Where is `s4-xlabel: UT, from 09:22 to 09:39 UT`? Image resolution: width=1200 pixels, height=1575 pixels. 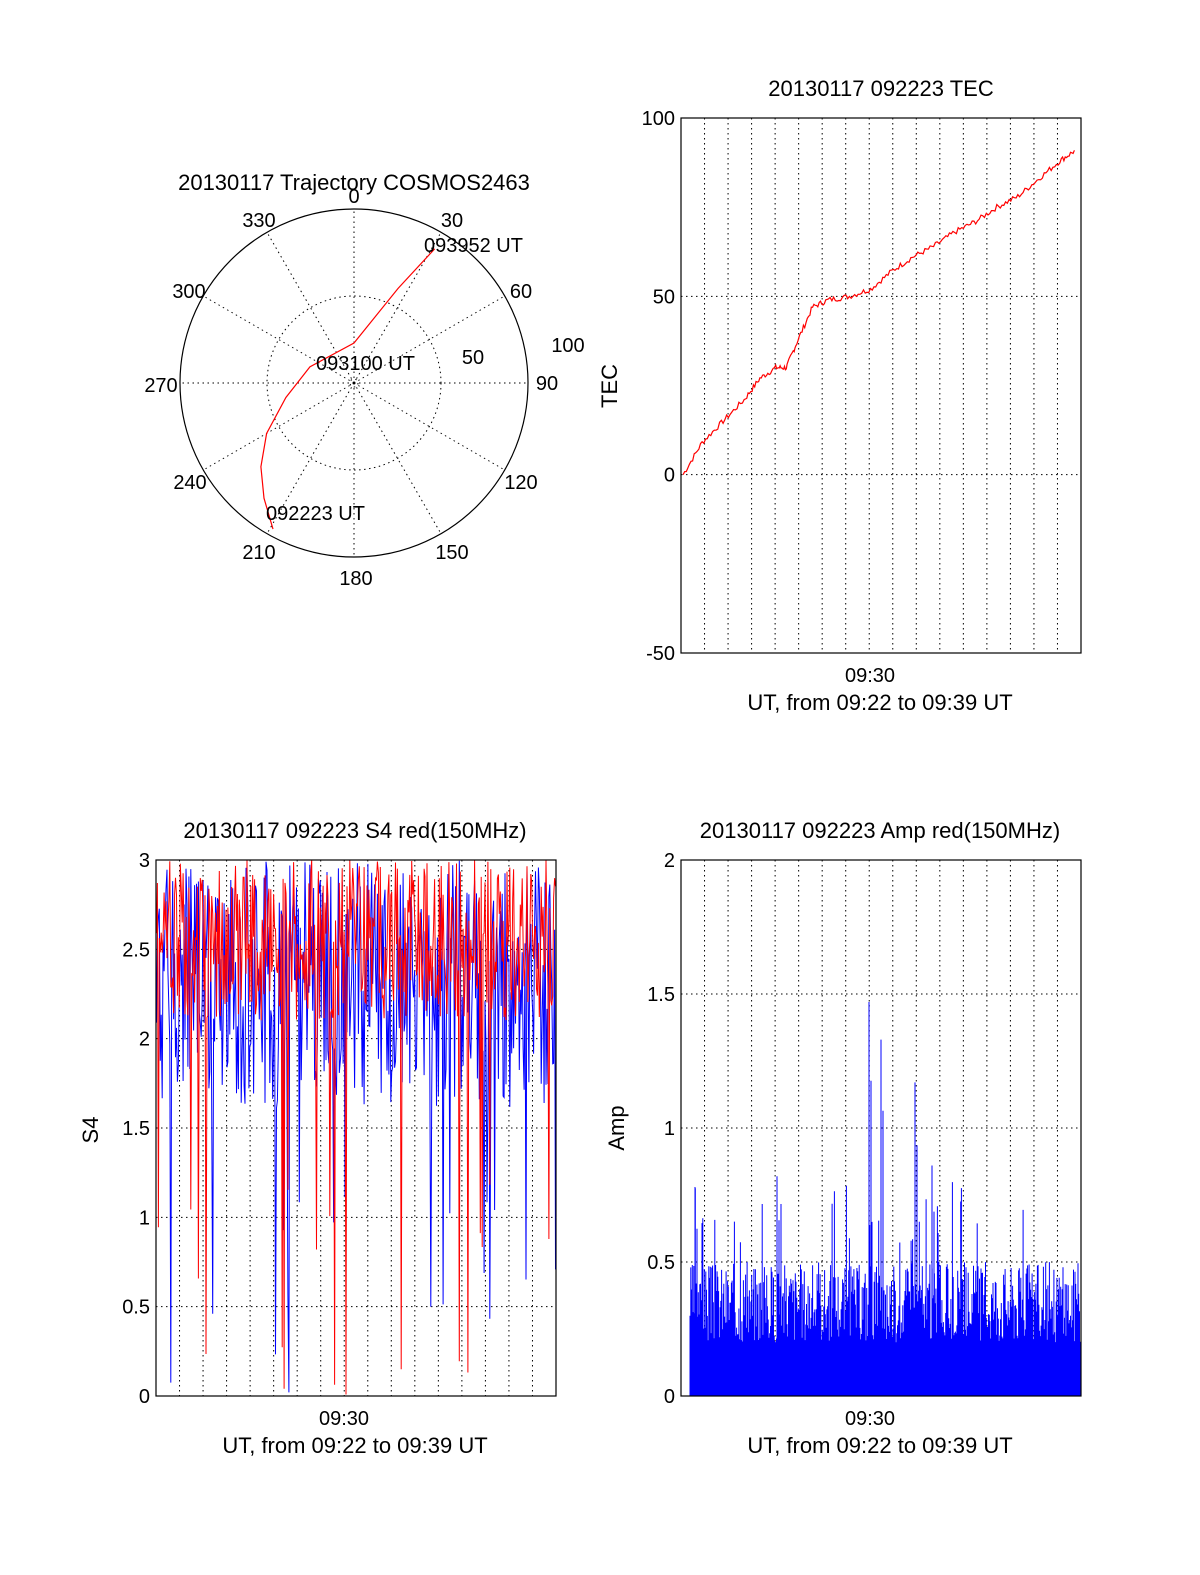 s4-xlabel: UT, from 09:22 to 09:39 UT is located at coordinates (354, 1445).